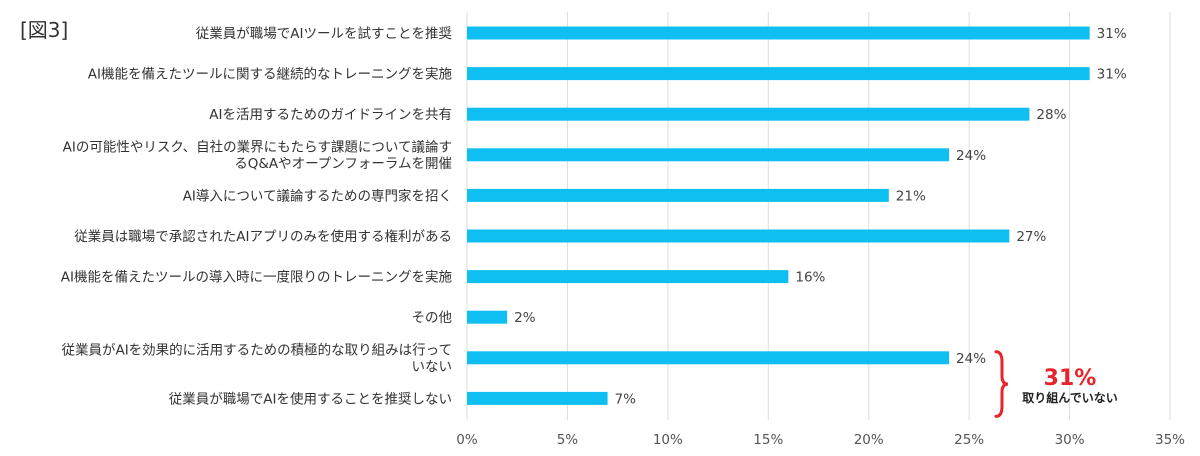 The height and width of the screenshot is (456, 1200). I want to click on category-label: 従業員がAIを効果的に活用するための積極的な取り組みは行っていない, so click(256, 359).